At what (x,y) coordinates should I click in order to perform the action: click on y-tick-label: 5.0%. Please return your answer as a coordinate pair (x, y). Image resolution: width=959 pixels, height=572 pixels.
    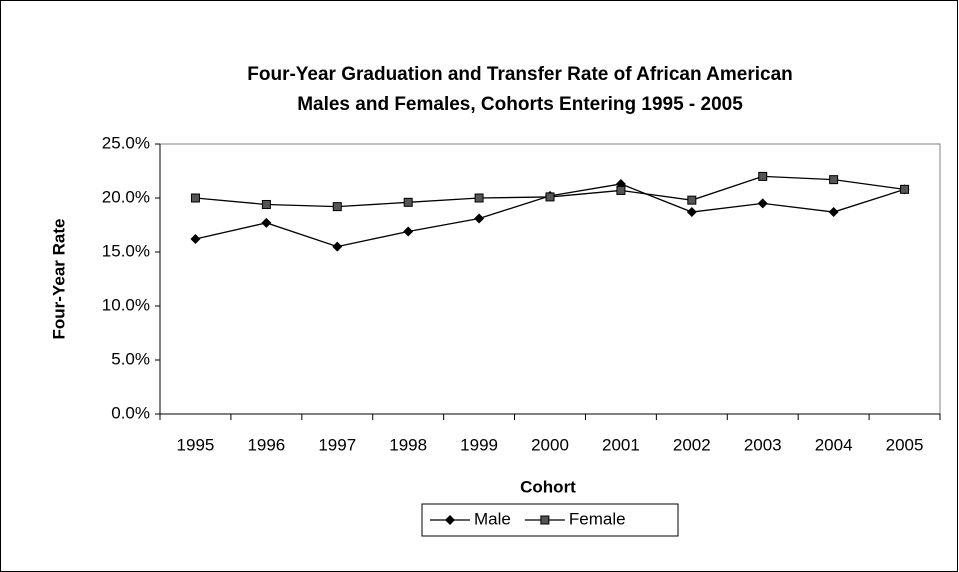
    Looking at the image, I should click on (130, 358).